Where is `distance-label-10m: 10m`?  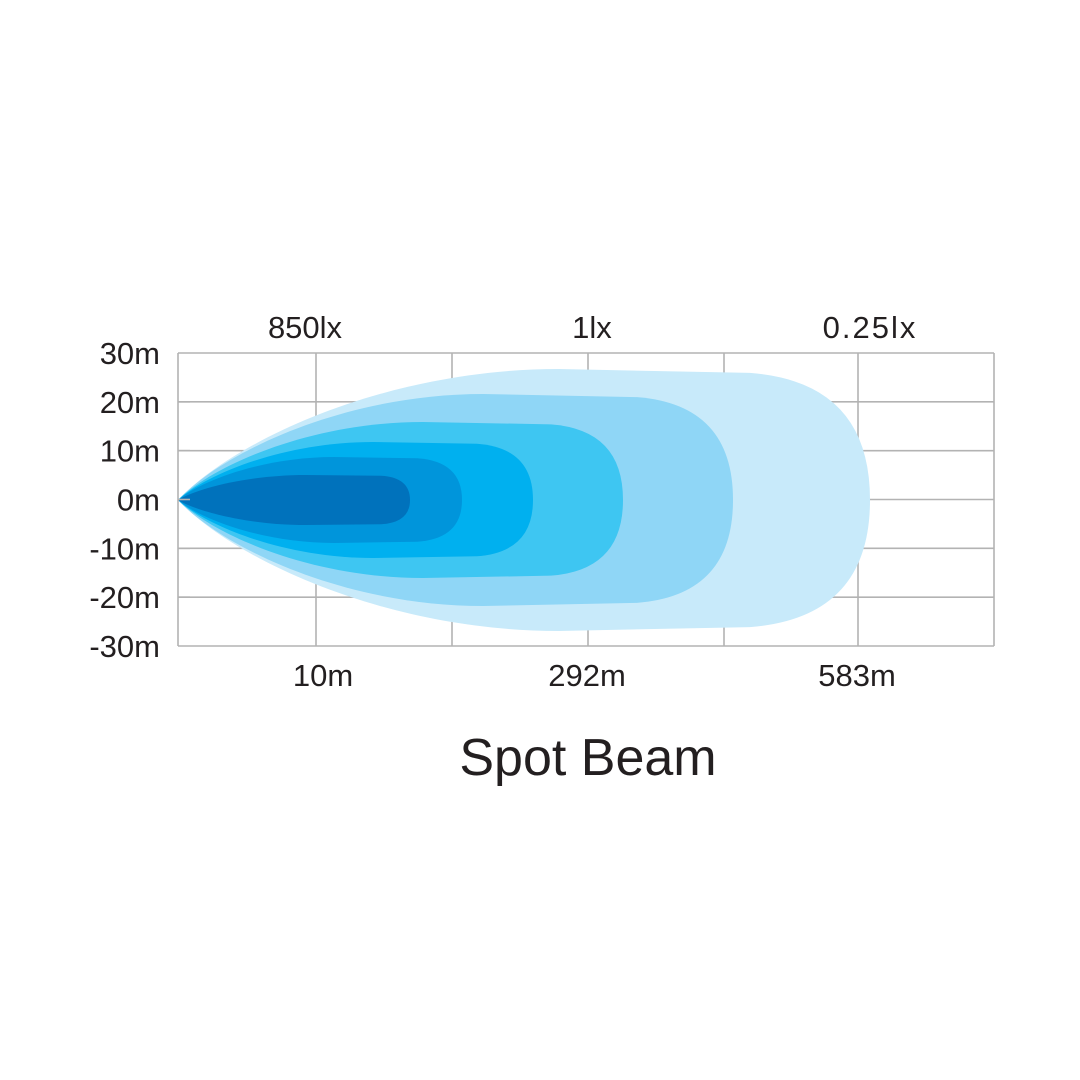 distance-label-10m: 10m is located at coordinates (323, 675).